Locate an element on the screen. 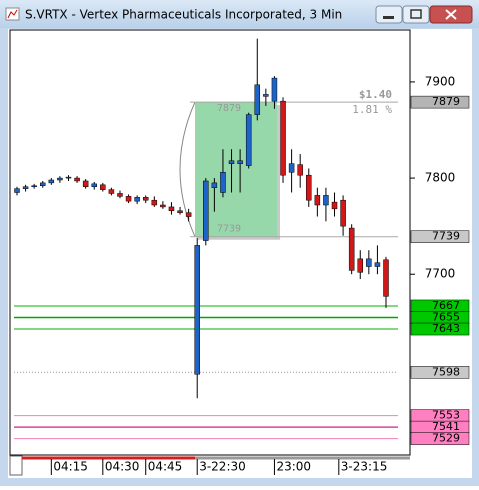 This screenshot has height=490, width=479. minimize-glyph is located at coordinates (388, 17).